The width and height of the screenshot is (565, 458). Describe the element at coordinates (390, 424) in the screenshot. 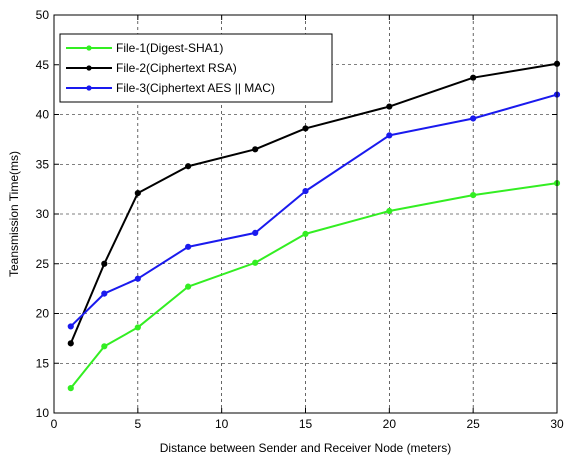

I see `x-tick-label: 20` at that location.